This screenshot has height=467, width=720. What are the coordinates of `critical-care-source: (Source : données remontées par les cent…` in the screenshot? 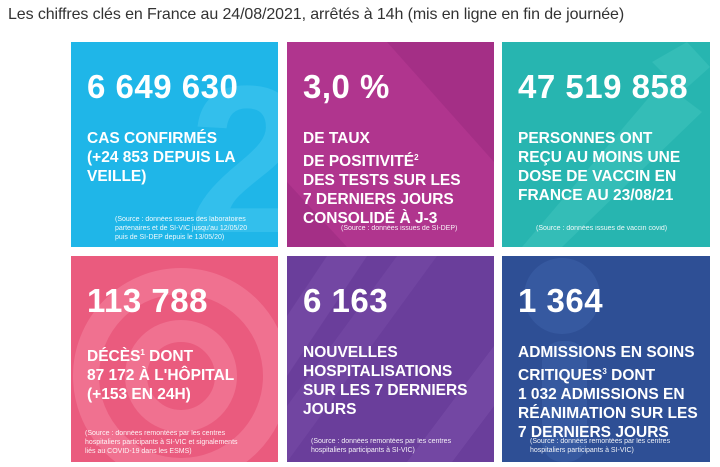 It's located at (600, 446).